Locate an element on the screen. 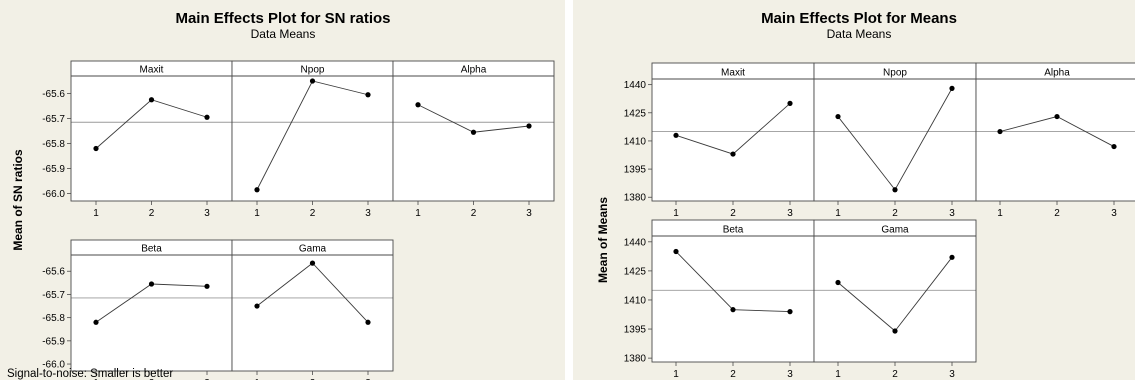 This screenshot has width=1135, height=380. y-tick-label: 1425 is located at coordinates (635, 271).